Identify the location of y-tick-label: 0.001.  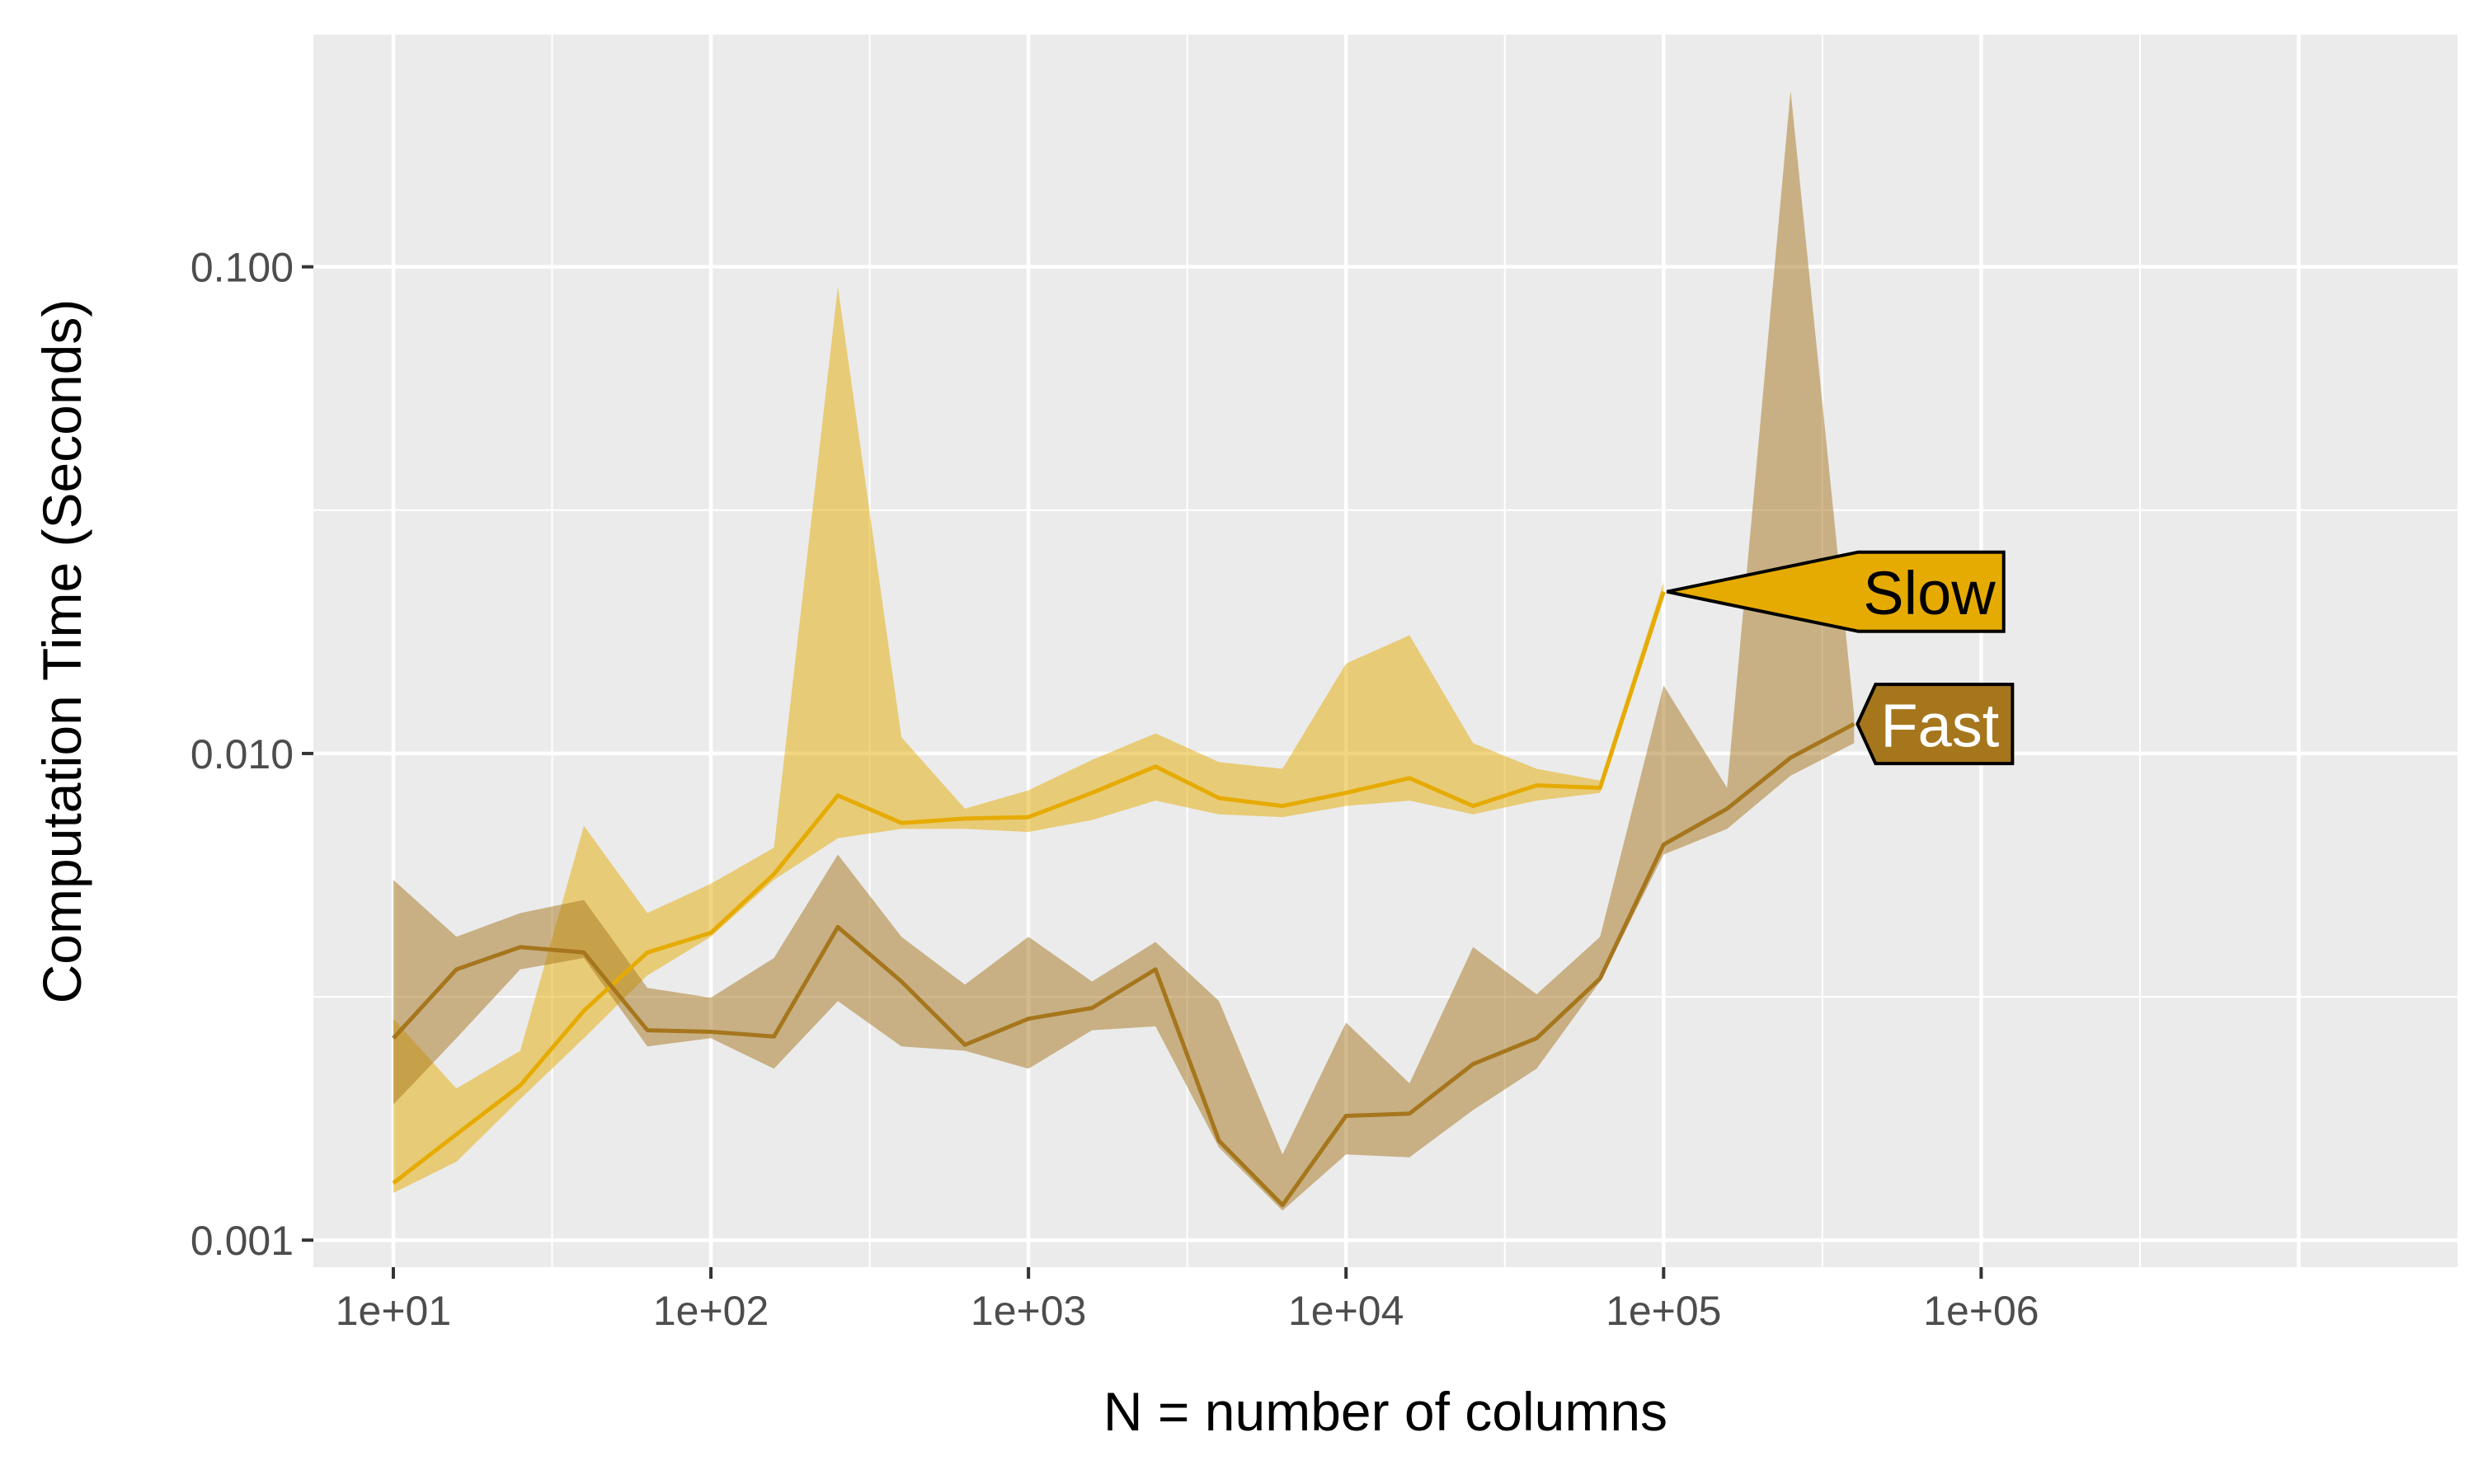
(242, 1241).